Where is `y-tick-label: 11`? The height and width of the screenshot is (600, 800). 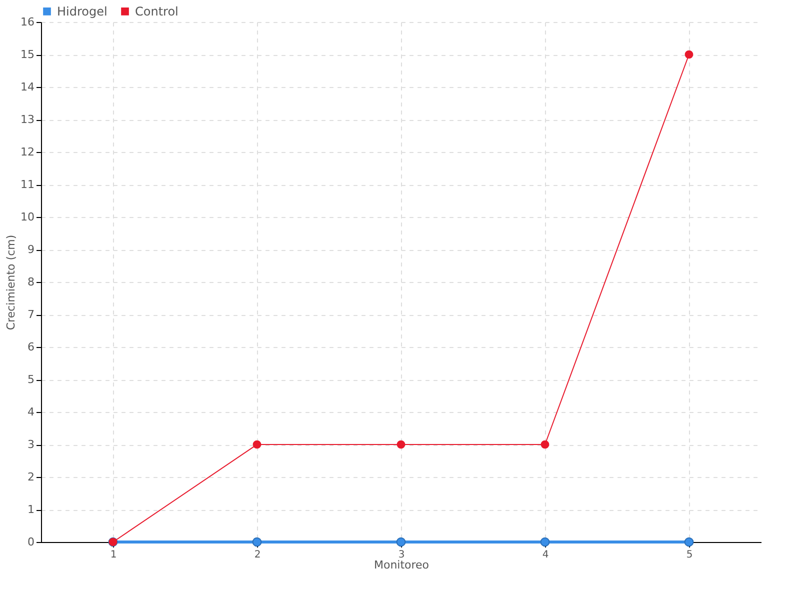 y-tick-label: 11 is located at coordinates (27, 184).